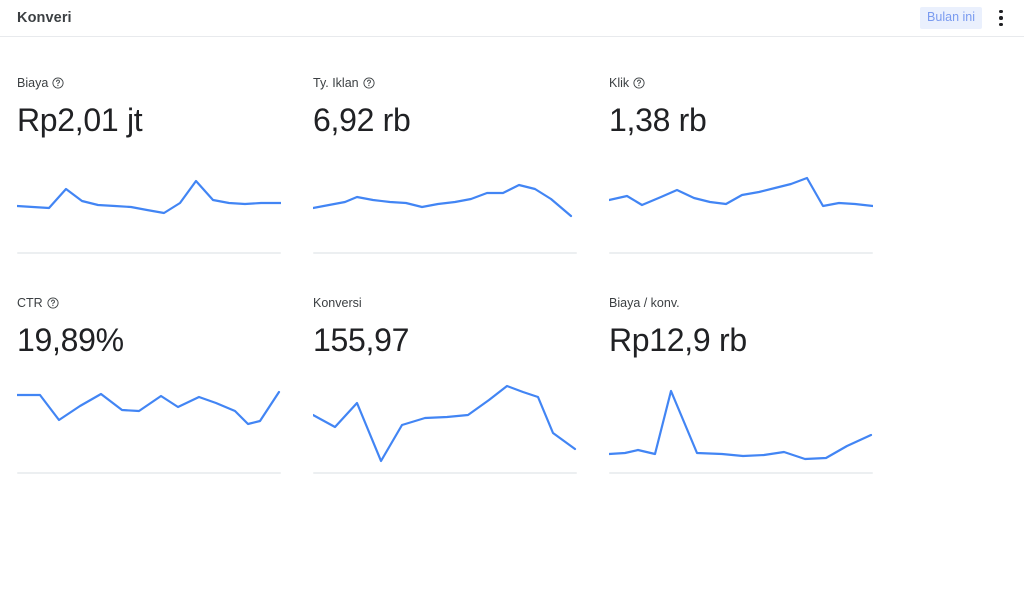  What do you see at coordinates (33, 83) in the screenshot?
I see `metric-label: Biaya` at bounding box center [33, 83].